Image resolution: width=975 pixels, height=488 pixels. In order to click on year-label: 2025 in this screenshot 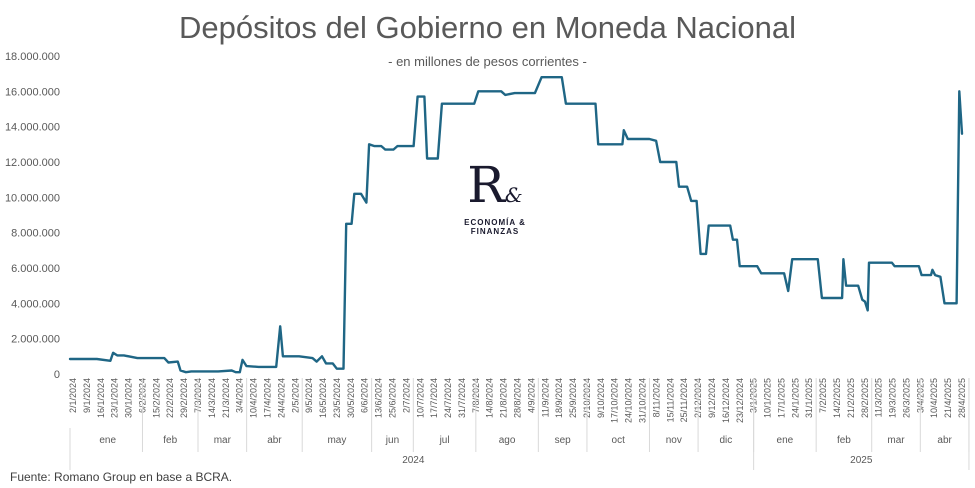, I will do `click(861, 460)`.